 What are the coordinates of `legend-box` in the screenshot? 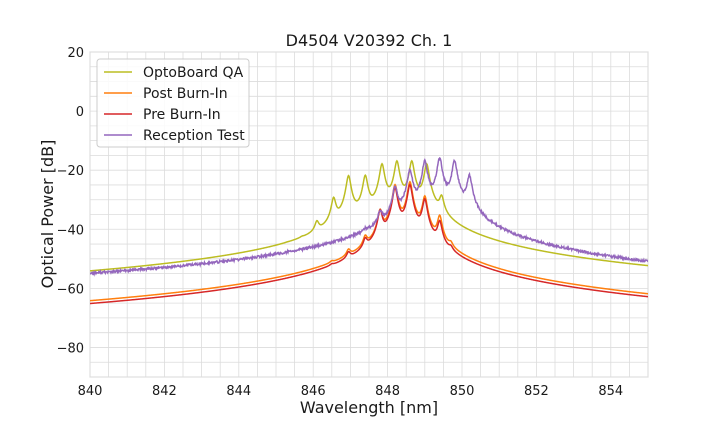 It's located at (173, 103).